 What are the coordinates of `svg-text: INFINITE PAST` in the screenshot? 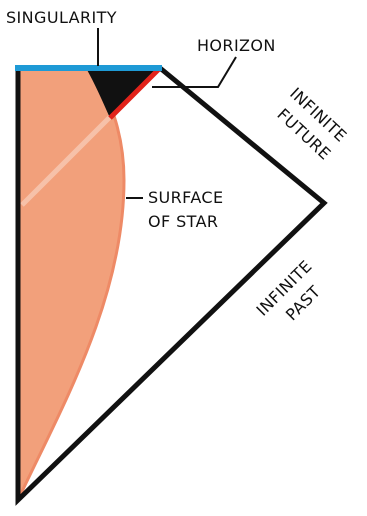 It's located at (295, 295).